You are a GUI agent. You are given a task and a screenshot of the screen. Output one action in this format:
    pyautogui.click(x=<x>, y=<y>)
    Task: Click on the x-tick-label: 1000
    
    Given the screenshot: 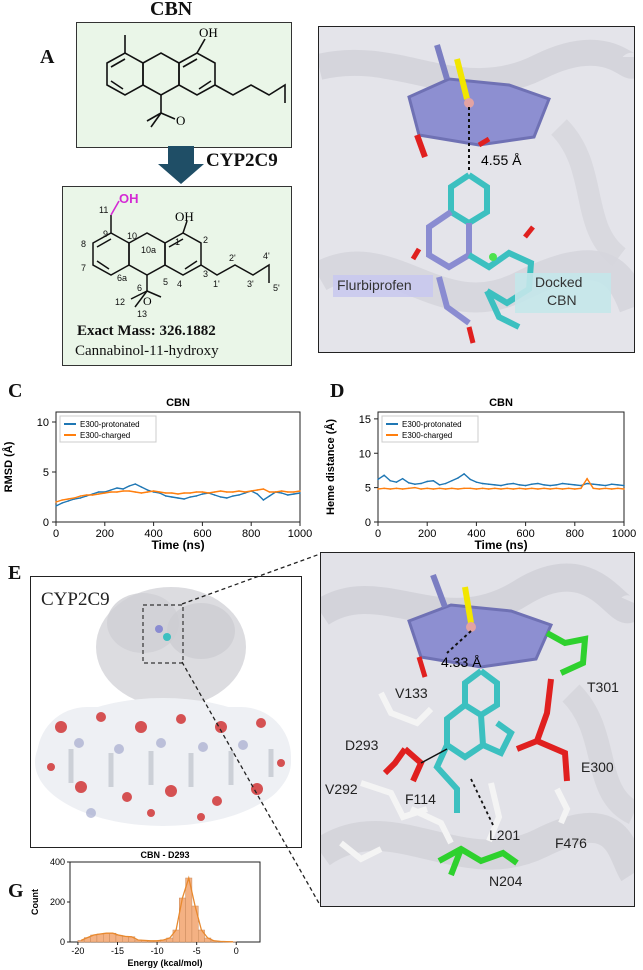 What is the action you would take?
    pyautogui.click(x=624, y=534)
    